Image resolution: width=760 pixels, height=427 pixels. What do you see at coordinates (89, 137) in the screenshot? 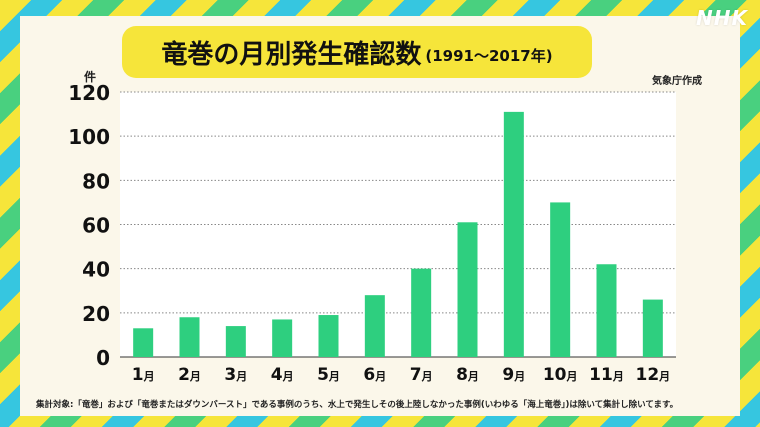
I see `y-tick-label: 100` at bounding box center [89, 137].